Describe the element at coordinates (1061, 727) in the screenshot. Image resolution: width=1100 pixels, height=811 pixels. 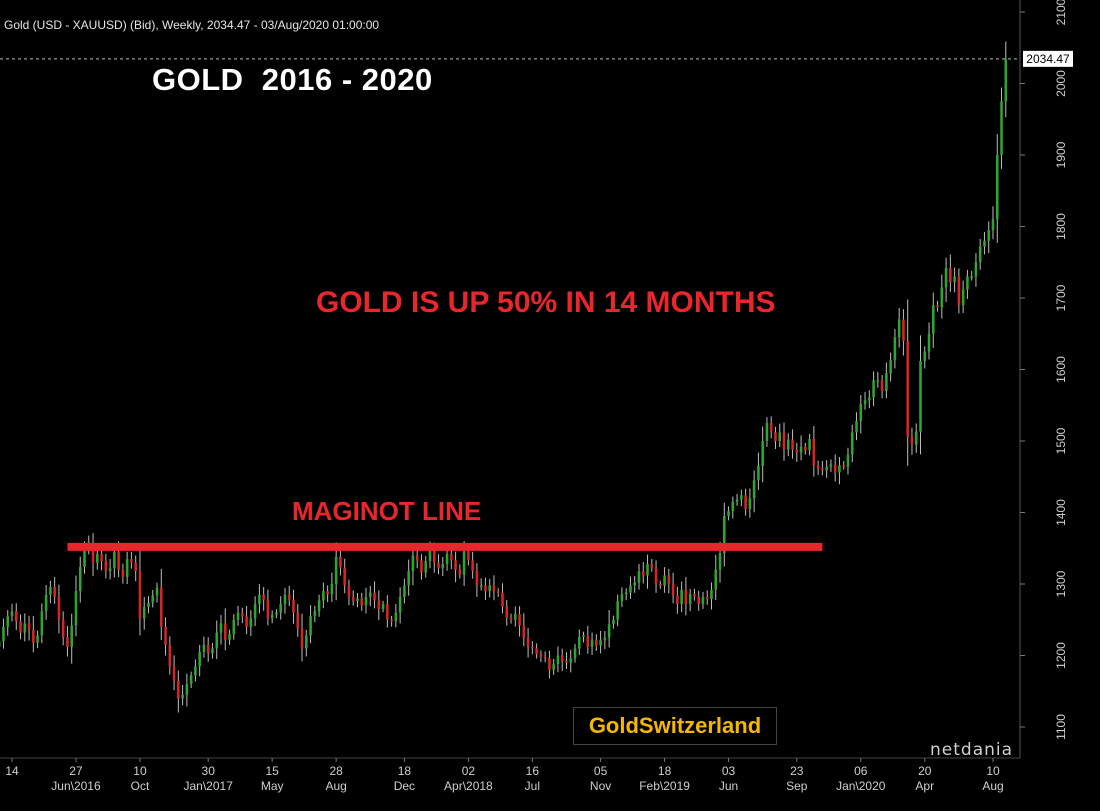
I see `y-tick-label: 1100` at that location.